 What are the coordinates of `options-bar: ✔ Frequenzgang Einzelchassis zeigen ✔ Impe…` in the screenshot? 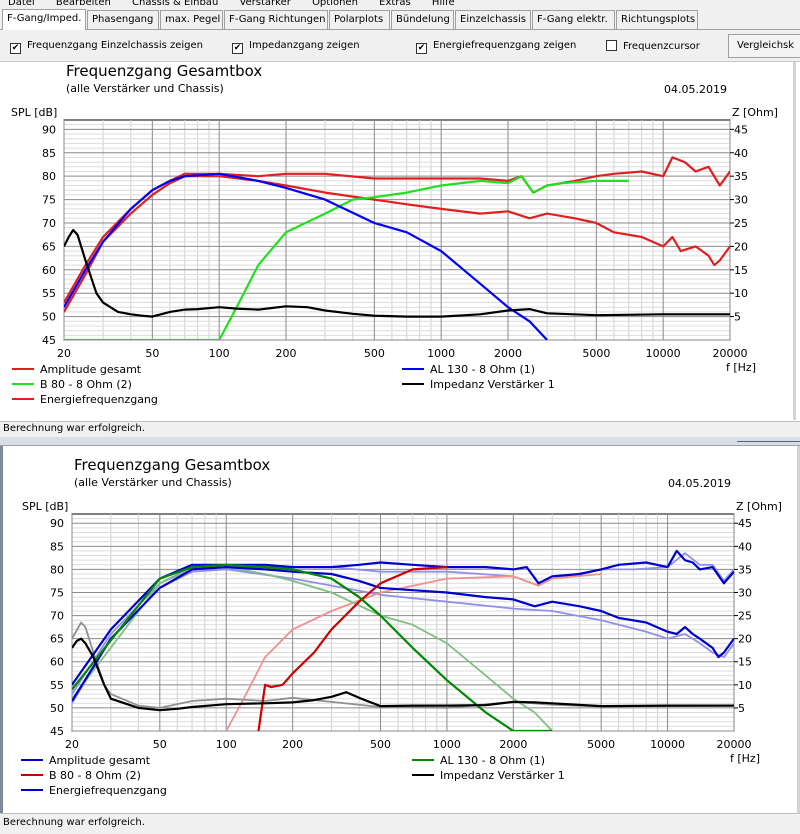 It's located at (400, 46).